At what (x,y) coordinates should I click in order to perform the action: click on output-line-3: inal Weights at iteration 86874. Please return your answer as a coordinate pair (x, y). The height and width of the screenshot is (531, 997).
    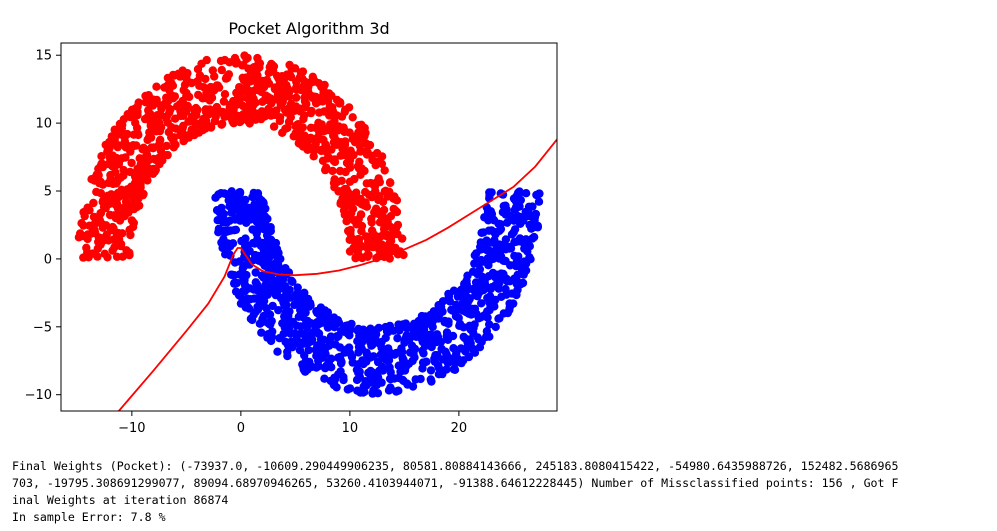
    Looking at the image, I should click on (120, 500).